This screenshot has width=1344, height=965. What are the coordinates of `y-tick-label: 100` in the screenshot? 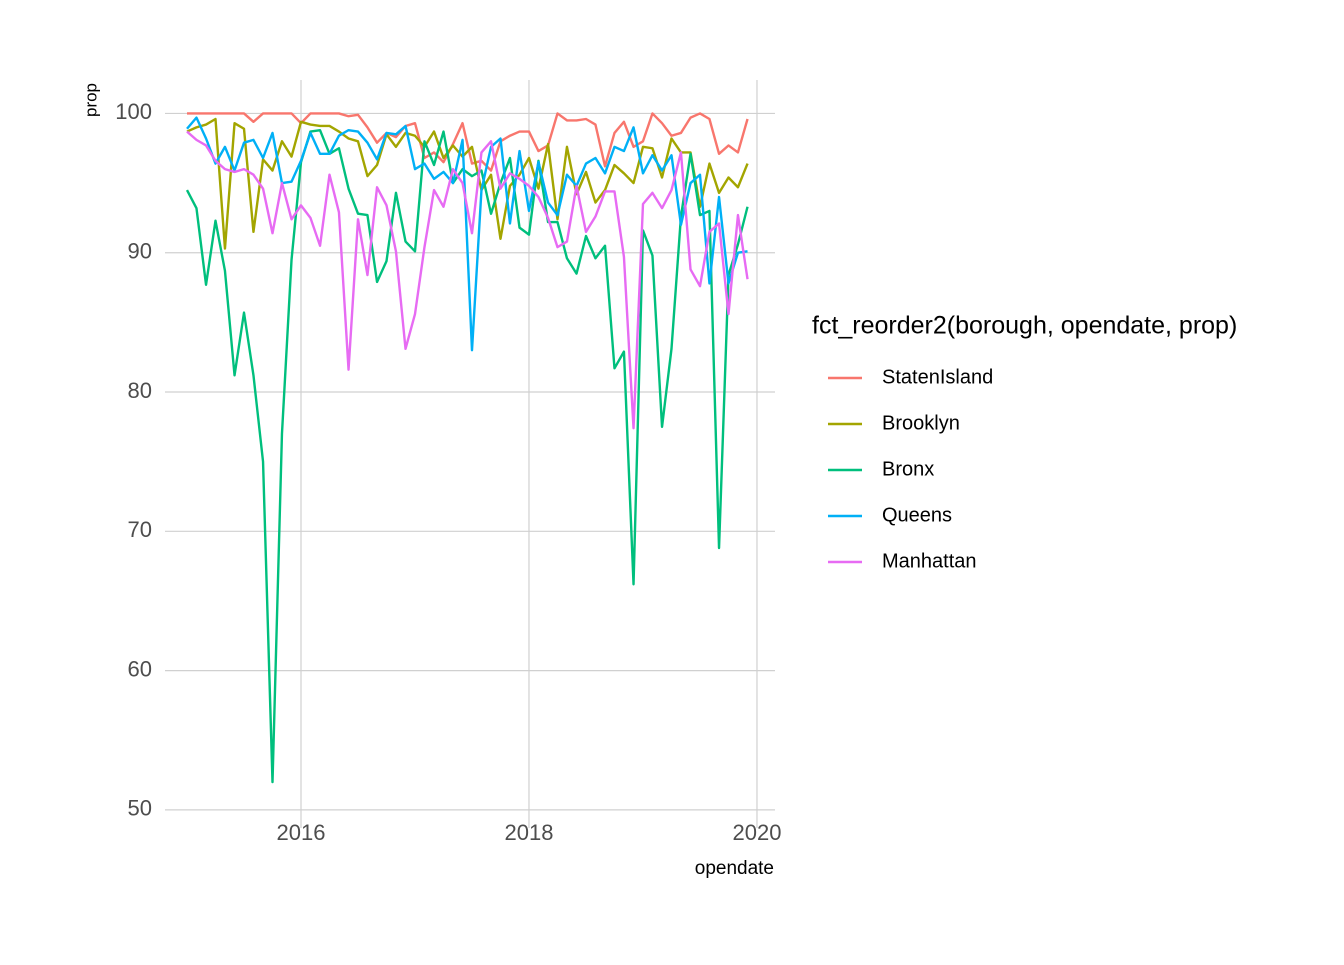 It's located at (133, 111).